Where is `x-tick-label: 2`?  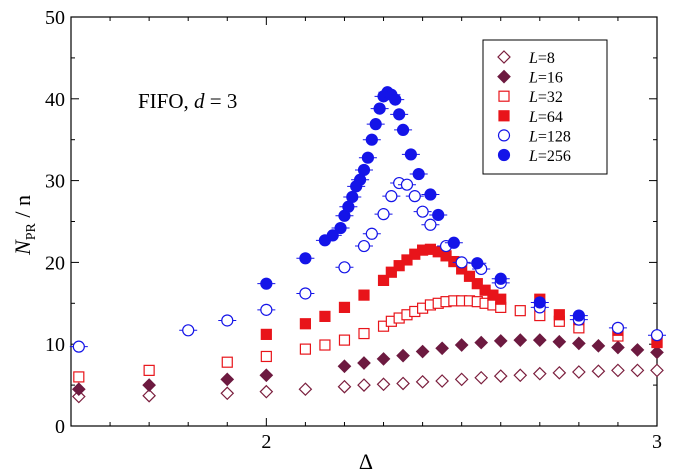
x-tick-label: 2 is located at coordinates (266, 442).